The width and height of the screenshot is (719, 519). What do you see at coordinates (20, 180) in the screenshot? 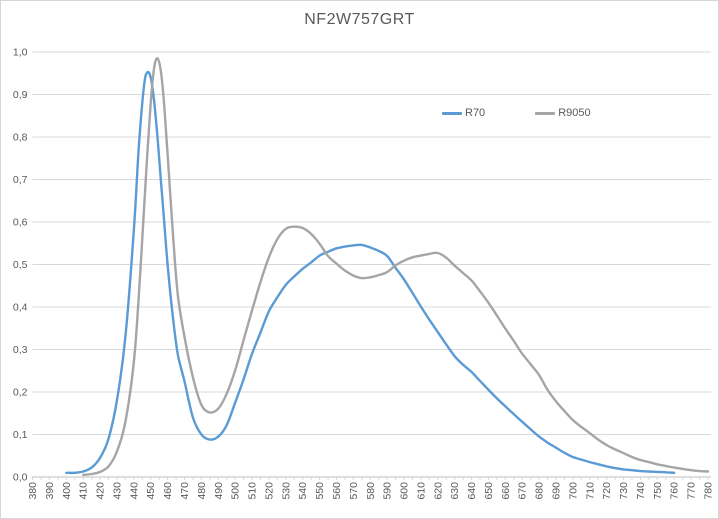
I see `y-tick-label: 0,7` at bounding box center [20, 180].